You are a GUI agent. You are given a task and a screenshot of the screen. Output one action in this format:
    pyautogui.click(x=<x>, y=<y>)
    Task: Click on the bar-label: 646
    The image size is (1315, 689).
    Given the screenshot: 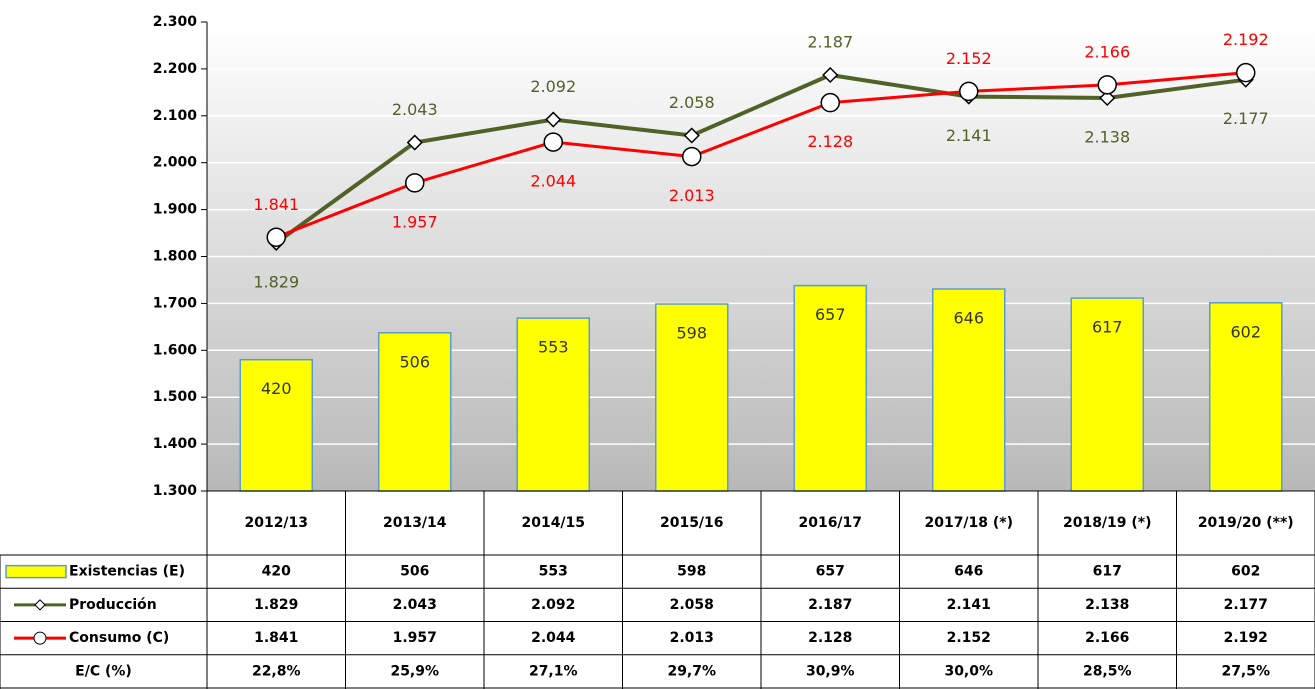 What is the action you would take?
    pyautogui.click(x=968, y=318)
    